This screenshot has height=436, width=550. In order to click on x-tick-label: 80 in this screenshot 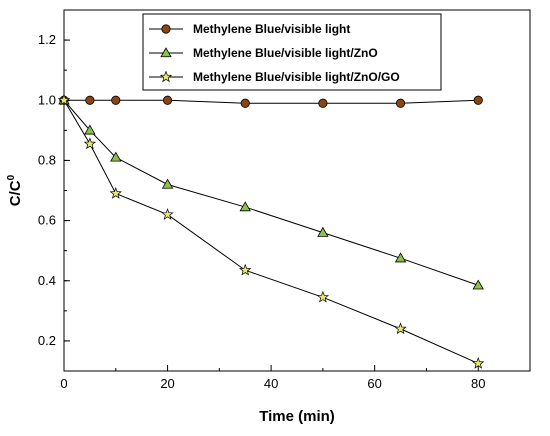, I will do `click(478, 383)`.